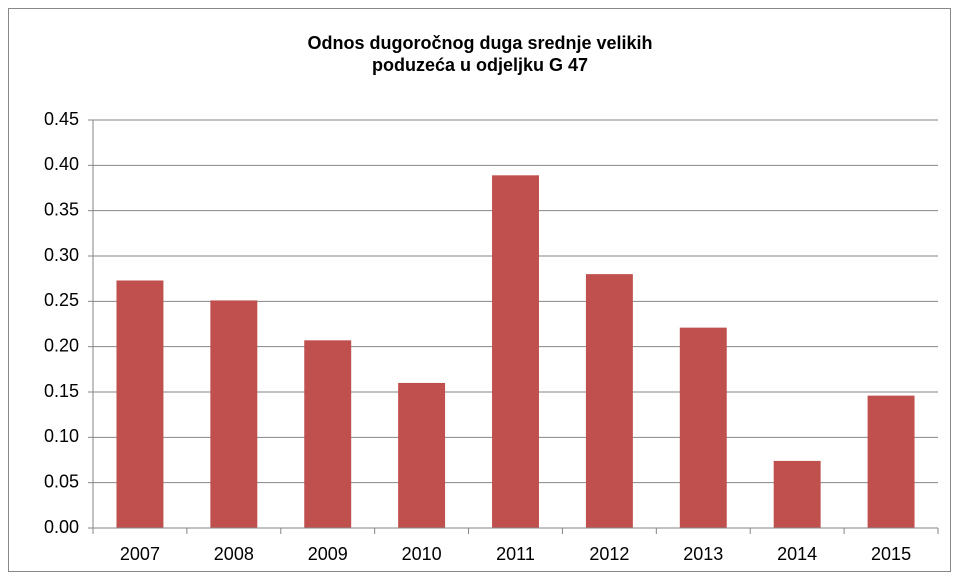 The image size is (959, 580). I want to click on y-tick-label: 0.40, so click(61, 164).